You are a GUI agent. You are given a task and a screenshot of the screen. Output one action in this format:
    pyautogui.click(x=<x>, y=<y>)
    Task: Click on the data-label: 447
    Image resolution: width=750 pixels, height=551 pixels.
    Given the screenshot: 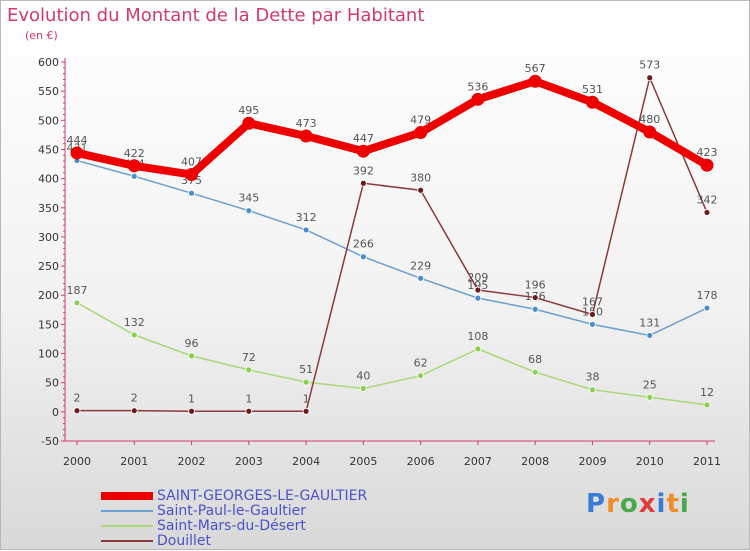 What is the action you would take?
    pyautogui.click(x=363, y=138)
    